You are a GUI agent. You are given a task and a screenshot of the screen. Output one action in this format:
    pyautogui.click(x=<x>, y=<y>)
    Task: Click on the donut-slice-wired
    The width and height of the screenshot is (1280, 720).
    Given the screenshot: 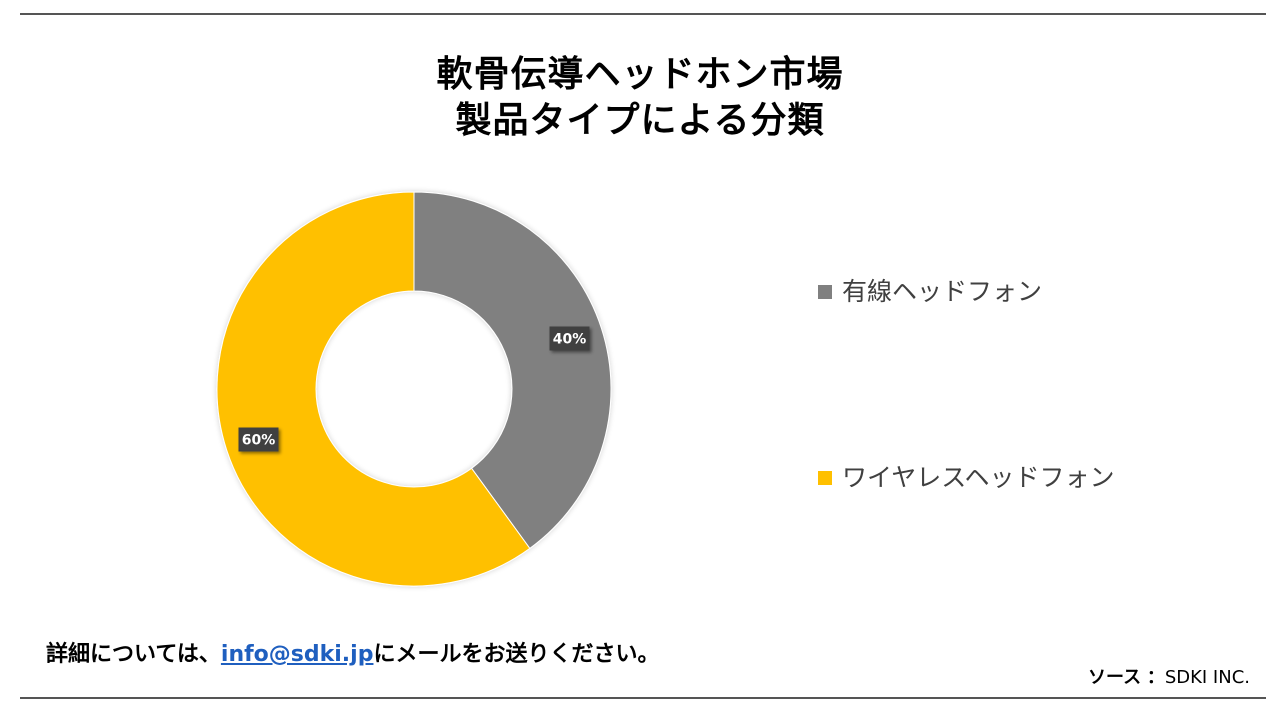 What is the action you would take?
    pyautogui.click(x=512, y=370)
    